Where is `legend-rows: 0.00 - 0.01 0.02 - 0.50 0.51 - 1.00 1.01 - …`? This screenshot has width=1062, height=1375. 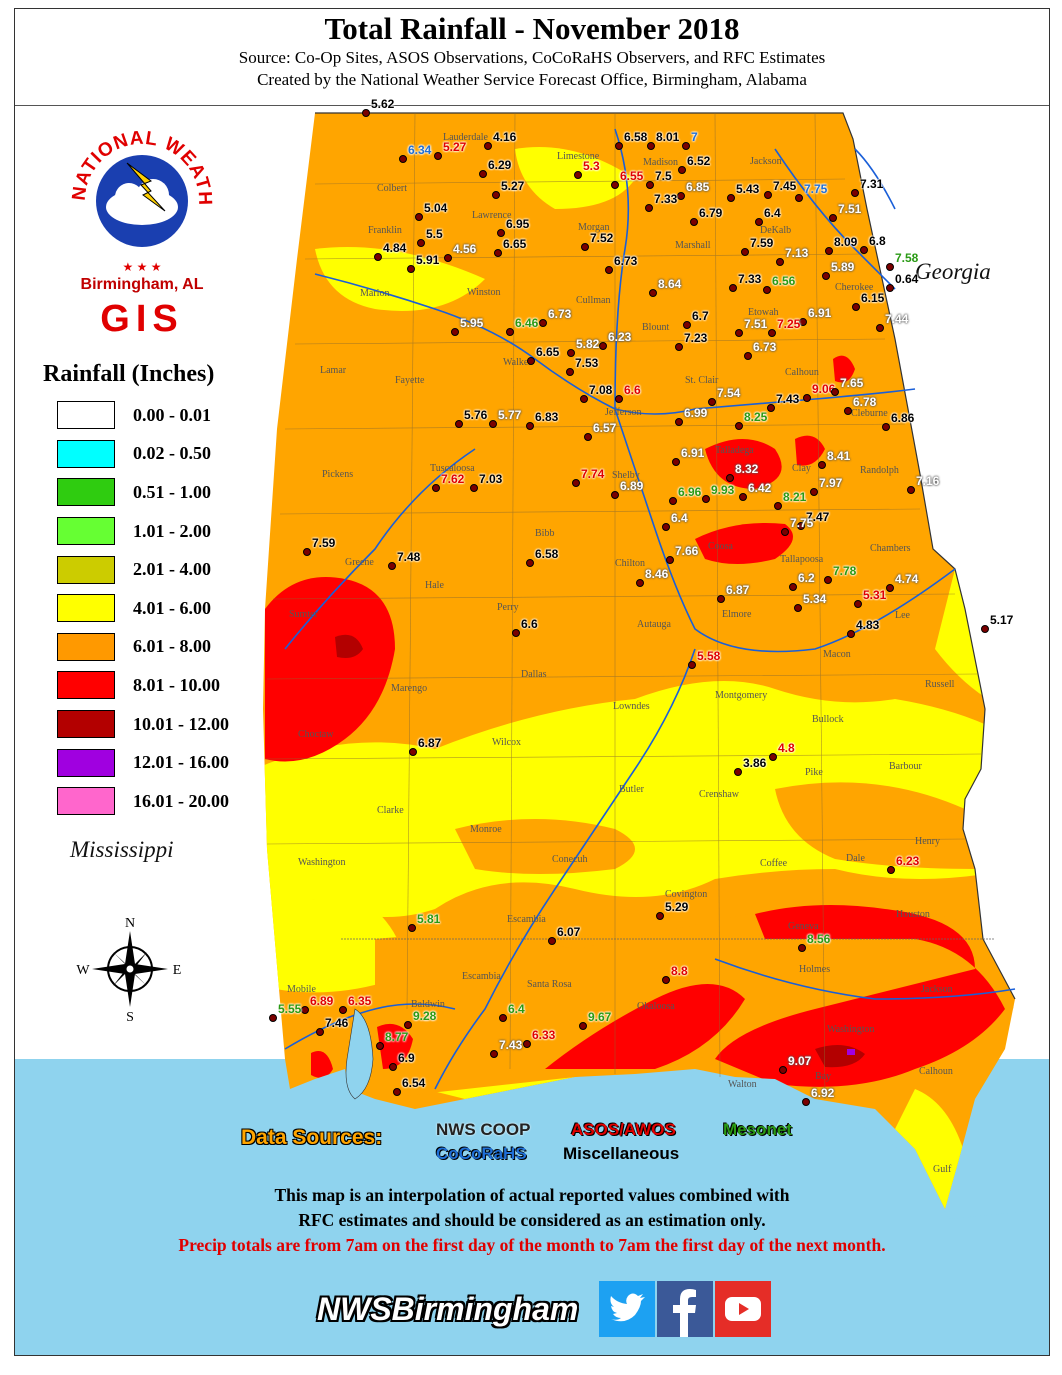
legend-rows: 0.00 - 0.01 0.02 - 0.50 0.51 - 1.00 1.01 - … is located at coordinates (136, 608).